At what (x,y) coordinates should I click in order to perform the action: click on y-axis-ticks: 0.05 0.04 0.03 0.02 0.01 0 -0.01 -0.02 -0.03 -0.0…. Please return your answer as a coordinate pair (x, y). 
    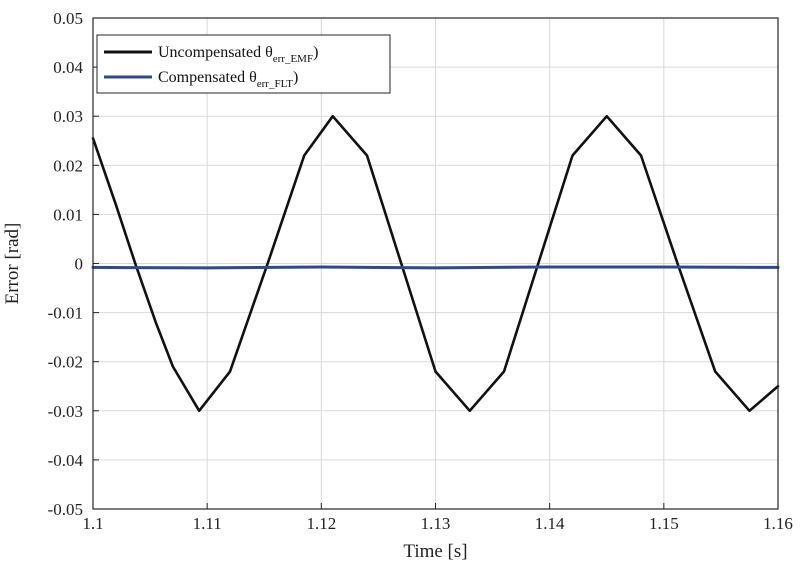
    Looking at the image, I should click on (73, 264).